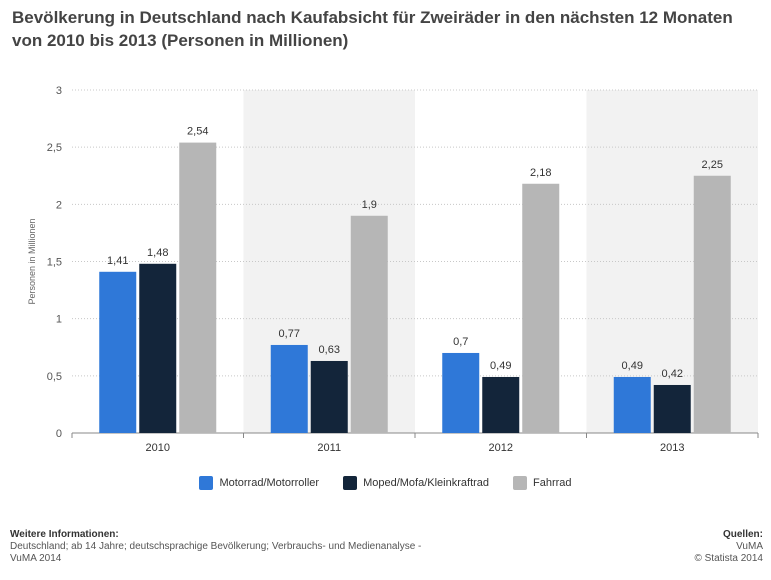  Describe the element at coordinates (32, 261) in the screenshot. I see `y-axis-label: Personen in Millionen` at that location.